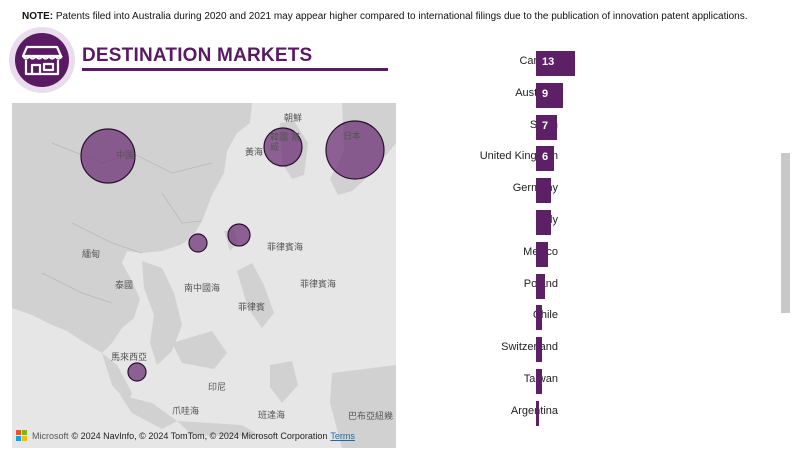  What do you see at coordinates (235, 69) in the screenshot?
I see `title-underline` at bounding box center [235, 69].